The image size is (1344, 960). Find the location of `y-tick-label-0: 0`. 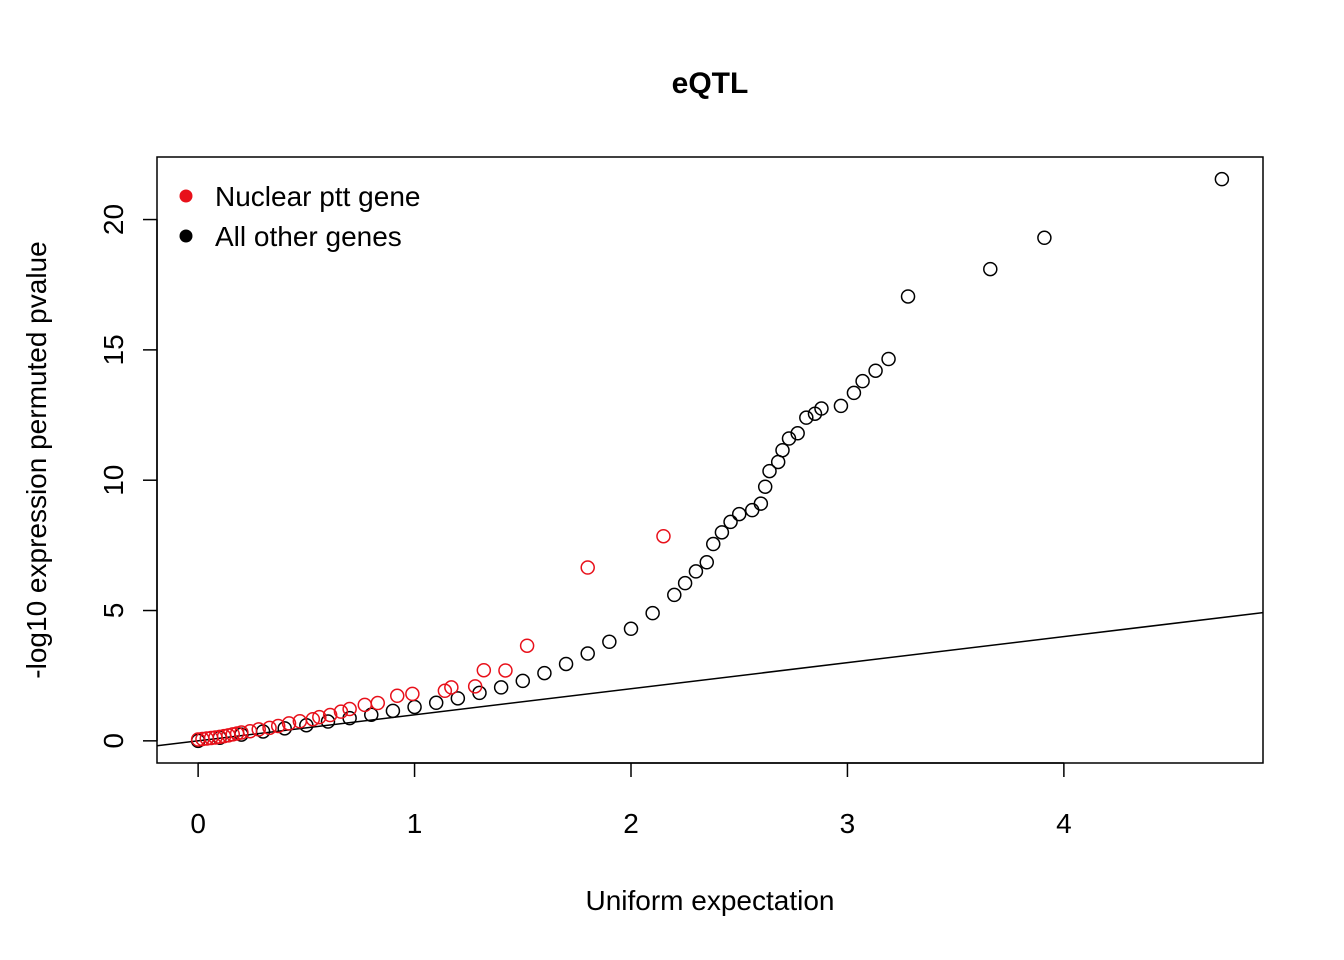

y-tick-label-0: 0 is located at coordinates (113, 741).